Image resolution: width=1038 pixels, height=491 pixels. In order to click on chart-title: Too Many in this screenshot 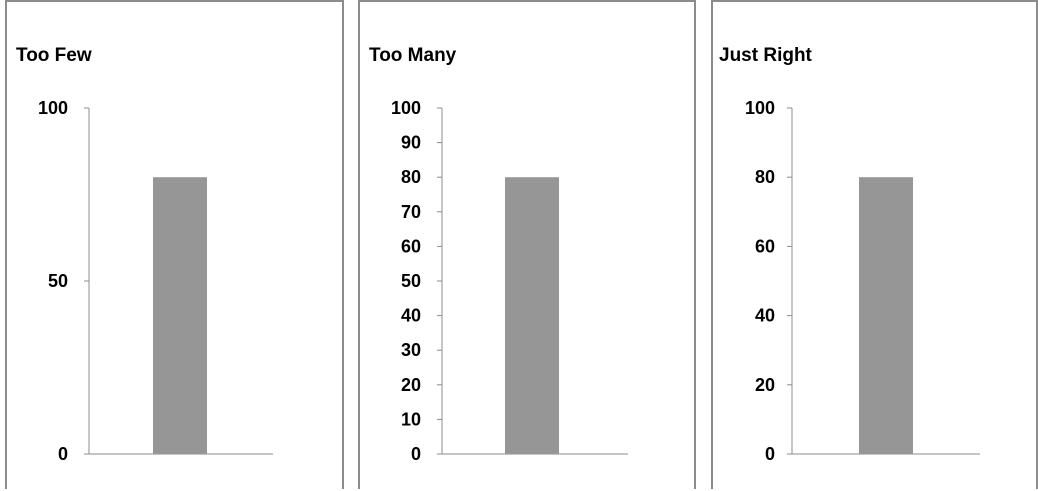, I will do `click(413, 55)`.